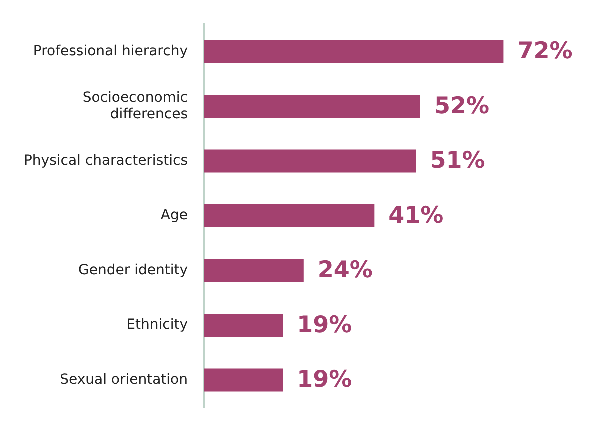 This screenshot has height=432, width=609. I want to click on data-label: 51%, so click(458, 161).